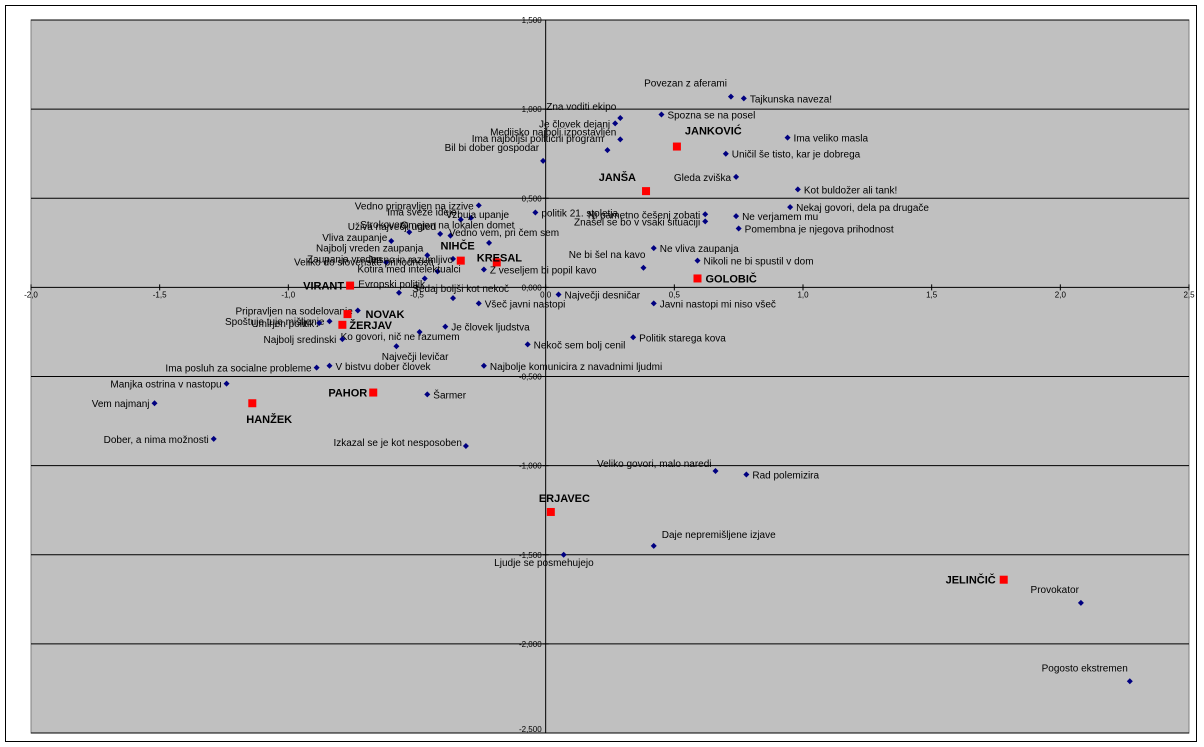  Describe the element at coordinates (165, 385) in the screenshot. I see `attribute-label: Manjka ostrina v nastopu` at that location.